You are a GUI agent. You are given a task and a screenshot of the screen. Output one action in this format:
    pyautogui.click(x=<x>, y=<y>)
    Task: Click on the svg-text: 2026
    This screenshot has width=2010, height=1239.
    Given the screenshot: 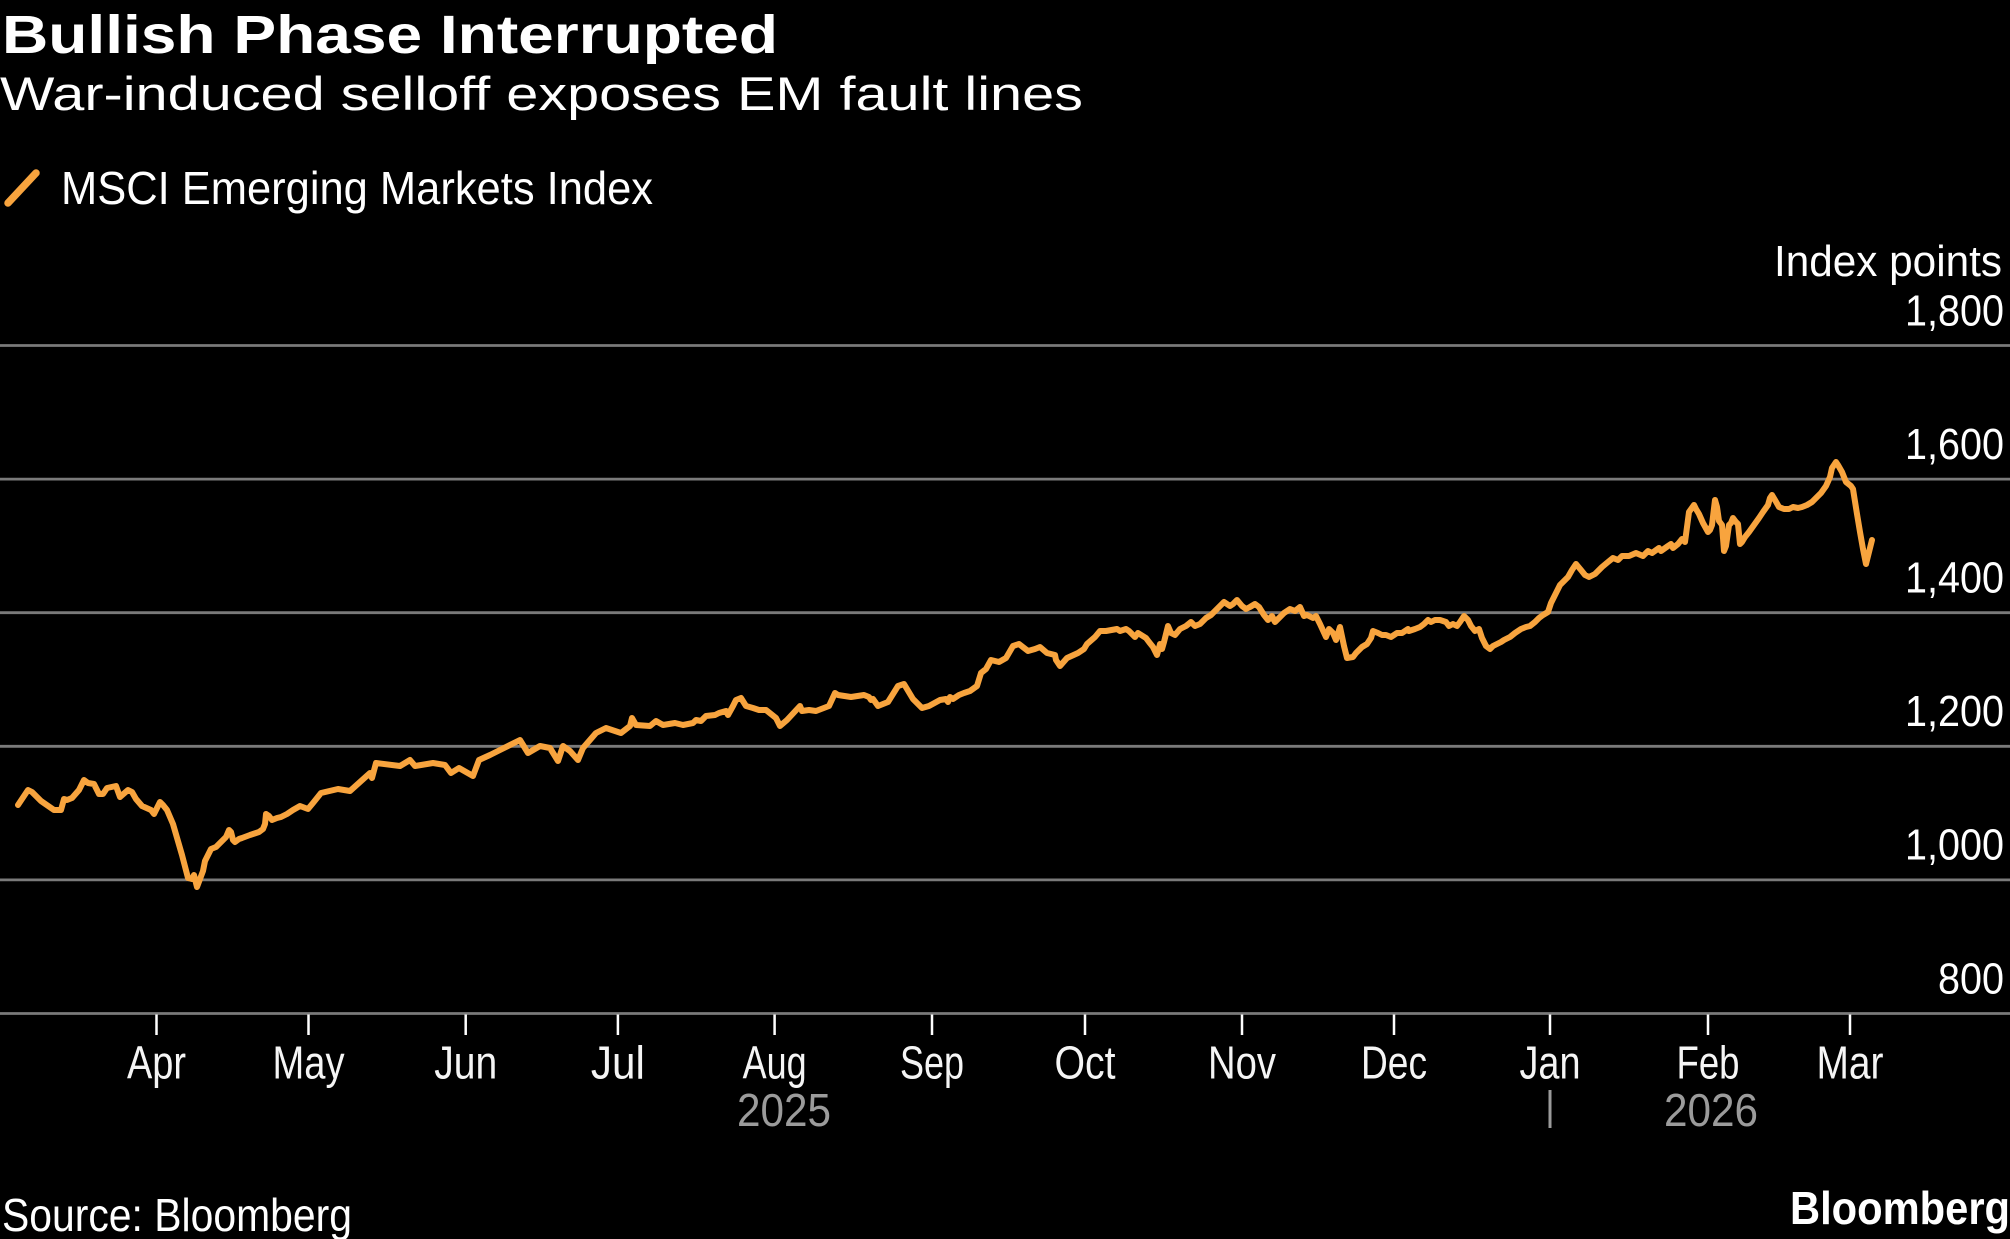 What is the action you would take?
    pyautogui.click(x=1711, y=1110)
    